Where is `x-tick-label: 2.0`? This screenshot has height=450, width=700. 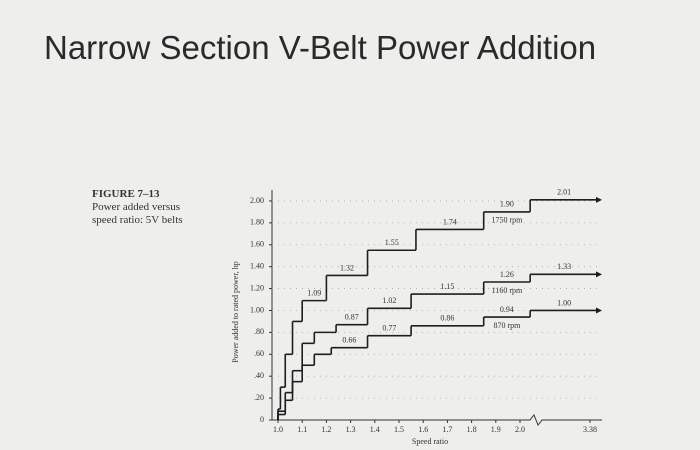 x-tick-label: 2.0 is located at coordinates (520, 429).